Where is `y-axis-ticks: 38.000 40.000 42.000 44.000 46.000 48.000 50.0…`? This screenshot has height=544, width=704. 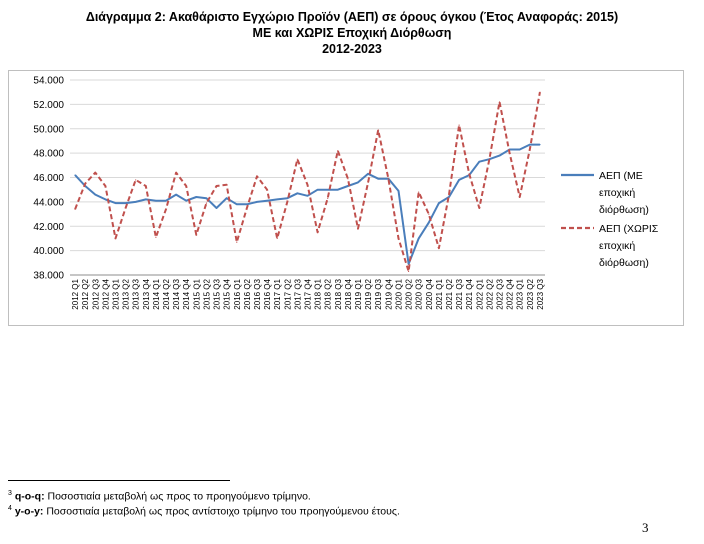
y-axis-ticks: 38.000 40.000 42.000 44.000 46.000 48.000 50.0… is located at coordinates (48, 179).